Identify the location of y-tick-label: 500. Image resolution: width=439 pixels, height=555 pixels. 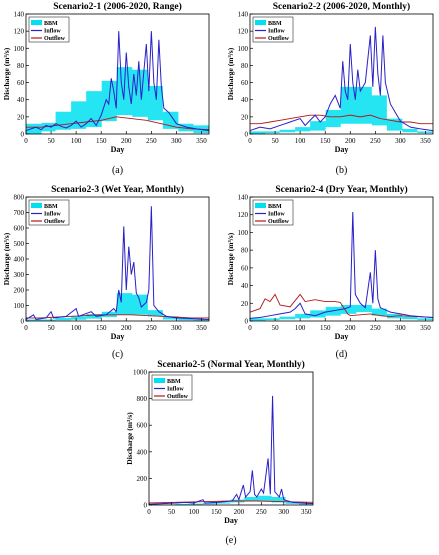
(19, 244).